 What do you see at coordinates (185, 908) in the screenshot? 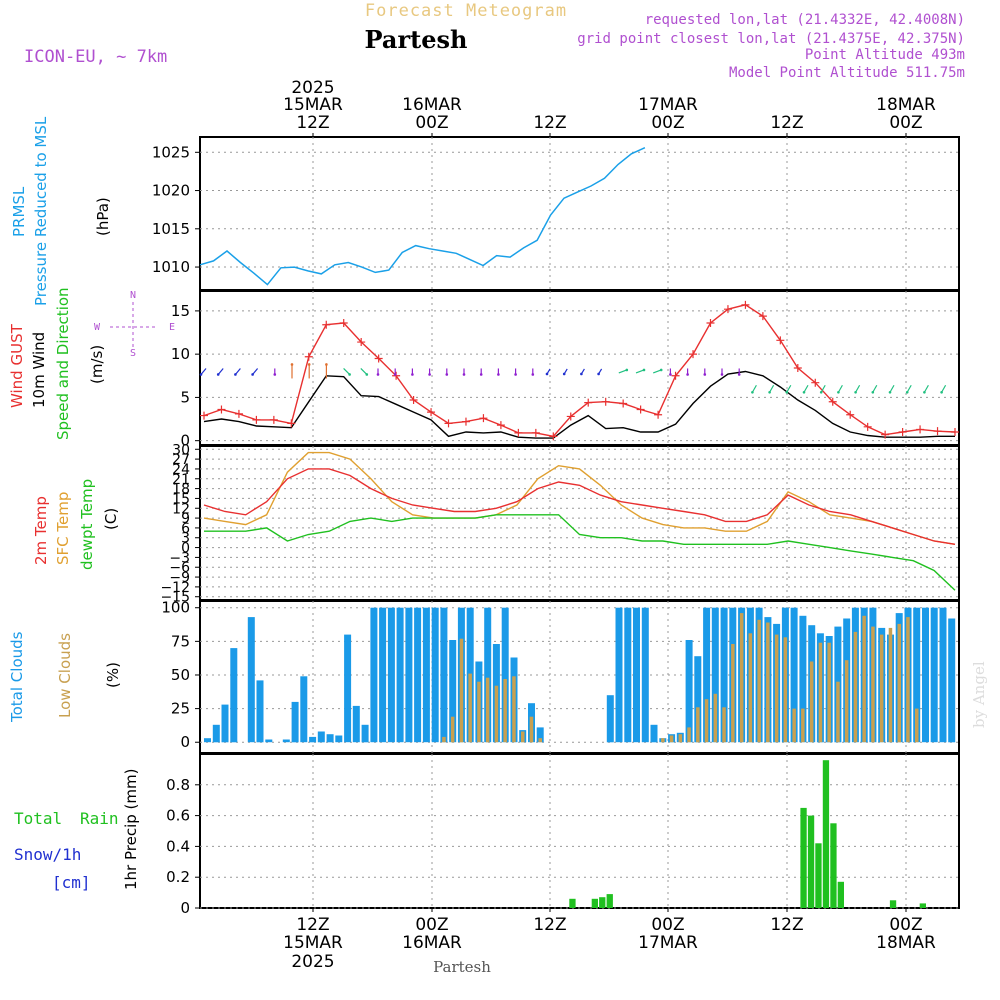
I see `ytick-label-precip-0: 0` at bounding box center [185, 908].